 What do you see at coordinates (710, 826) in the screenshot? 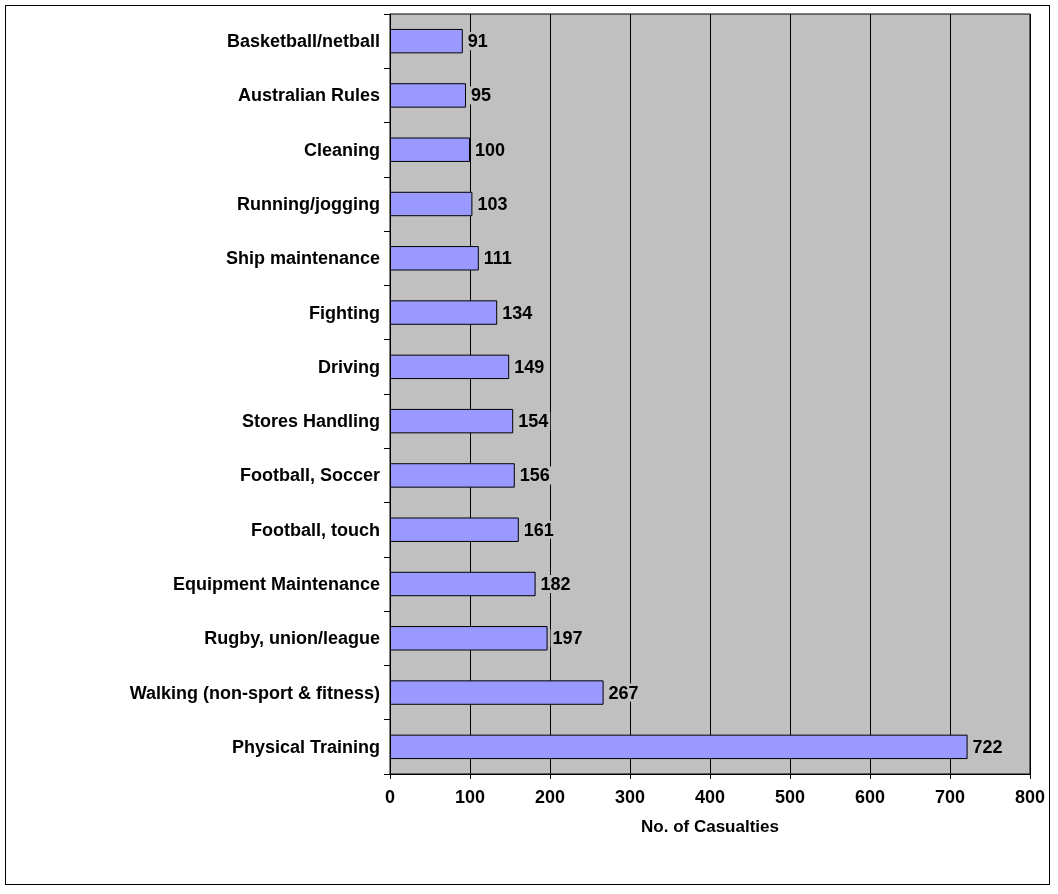
I see `x-axis-title: No. of Casualties` at bounding box center [710, 826].